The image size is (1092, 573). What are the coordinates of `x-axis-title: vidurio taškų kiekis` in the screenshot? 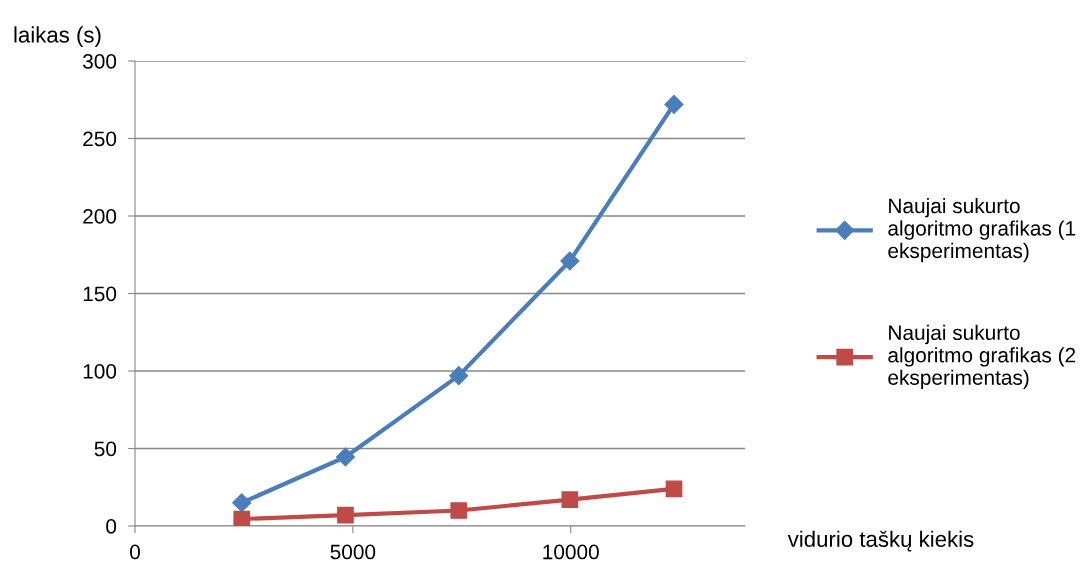 It's located at (880, 541).